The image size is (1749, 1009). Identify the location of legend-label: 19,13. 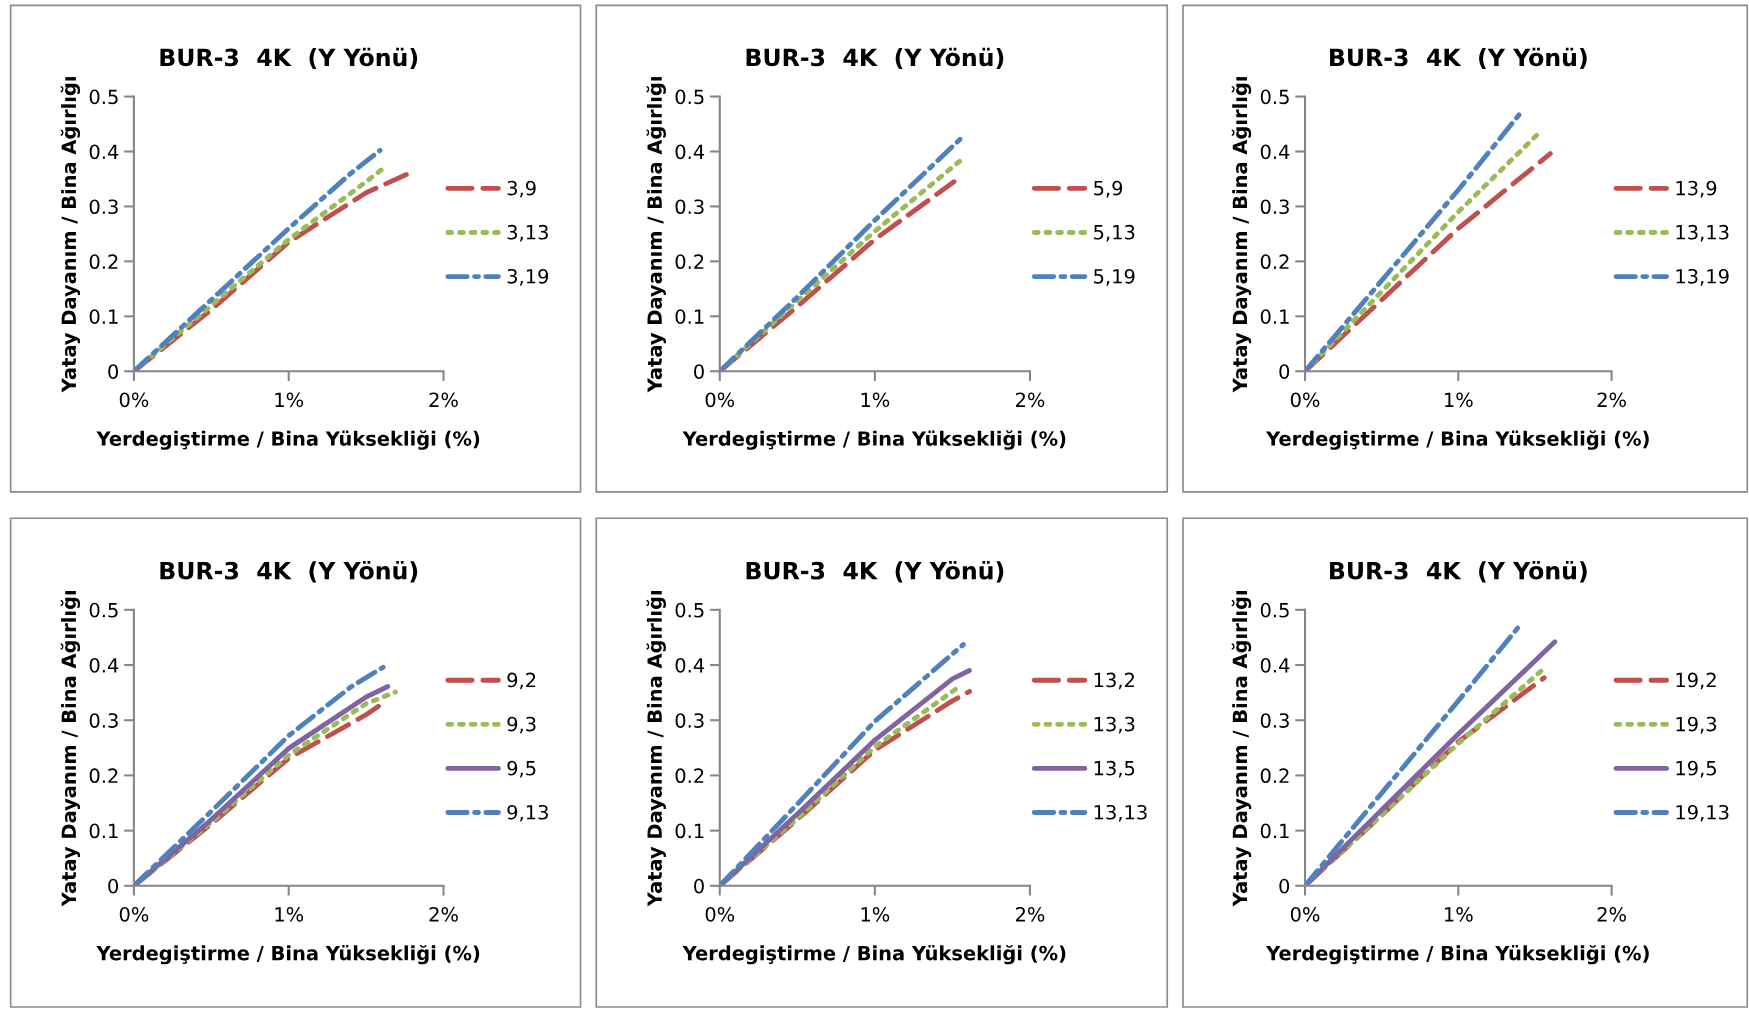
(1702, 813).